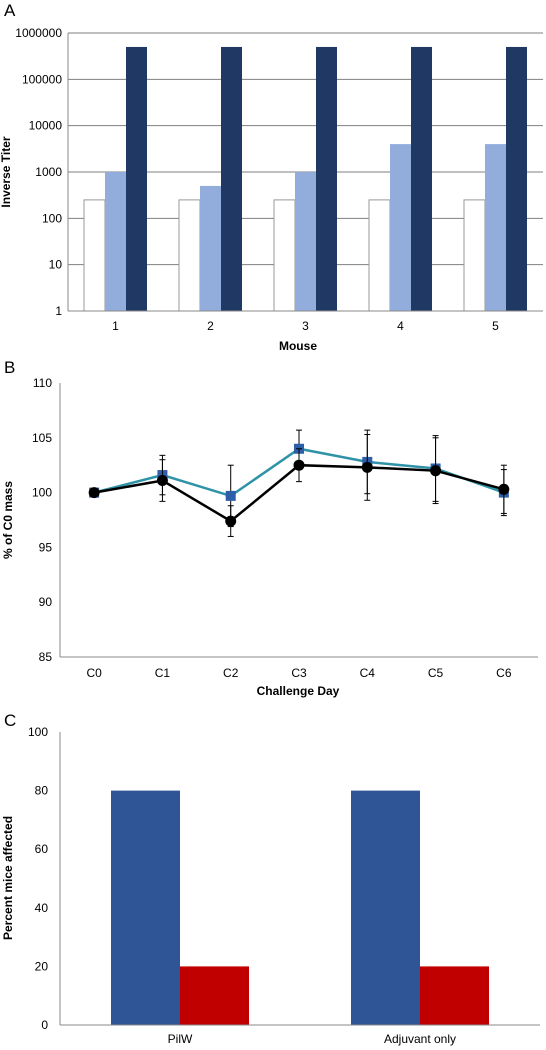 This screenshot has width=546, height=1050. What do you see at coordinates (10, 10) in the screenshot?
I see `panel-a-letter: A` at bounding box center [10, 10].